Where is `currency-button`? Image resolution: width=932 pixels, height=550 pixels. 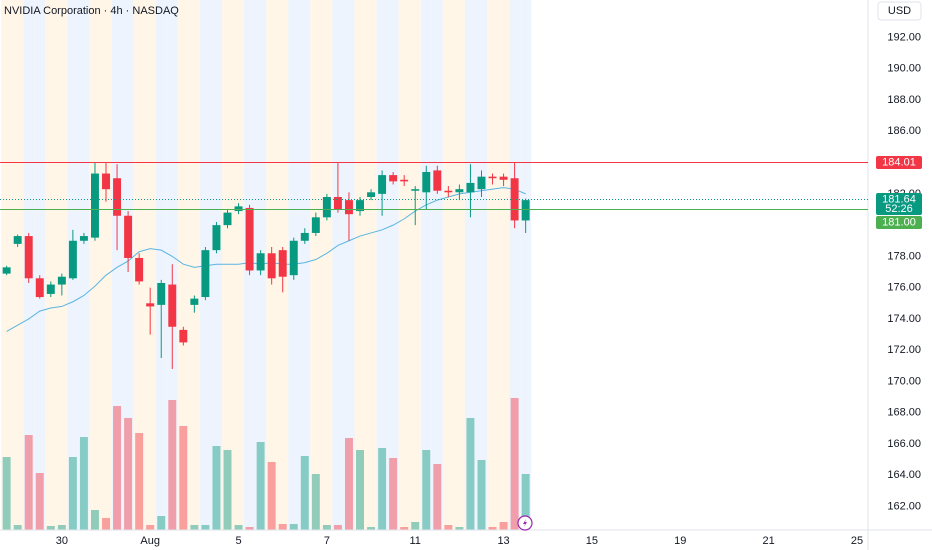
currency-button is located at coordinates (899, 11).